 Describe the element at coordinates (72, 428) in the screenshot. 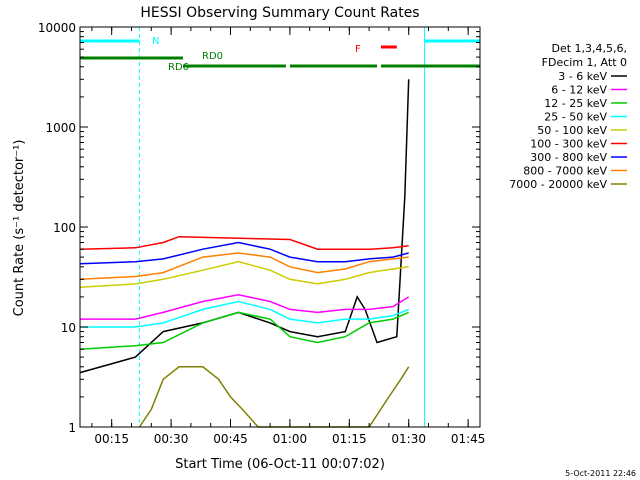

I see `y-tick-label-0: 1` at that location.